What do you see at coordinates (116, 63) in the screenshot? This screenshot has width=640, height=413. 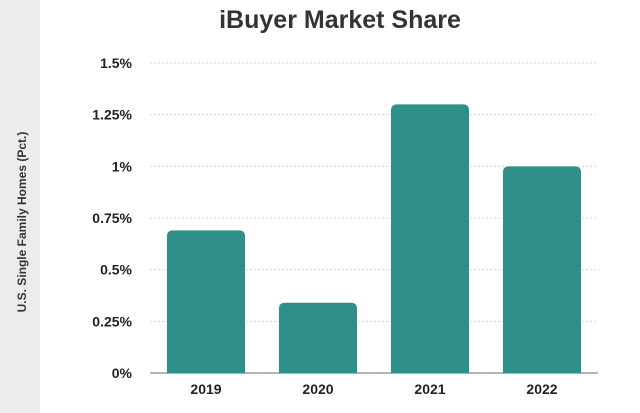 I see `y-tick-label: 1.5%` at bounding box center [116, 63].